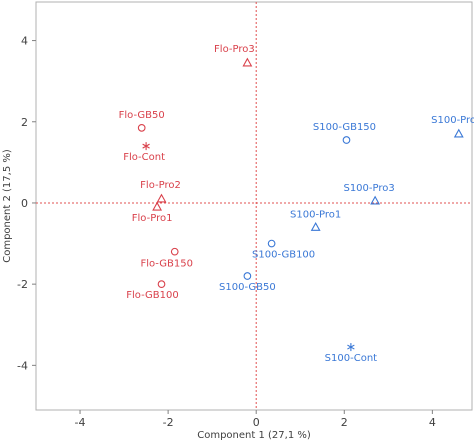 Image resolution: width=474 pixels, height=441 pixels. What do you see at coordinates (315, 214) in the screenshot?
I see `point-label-s100-pro1: S100-Pro1` at bounding box center [315, 214].